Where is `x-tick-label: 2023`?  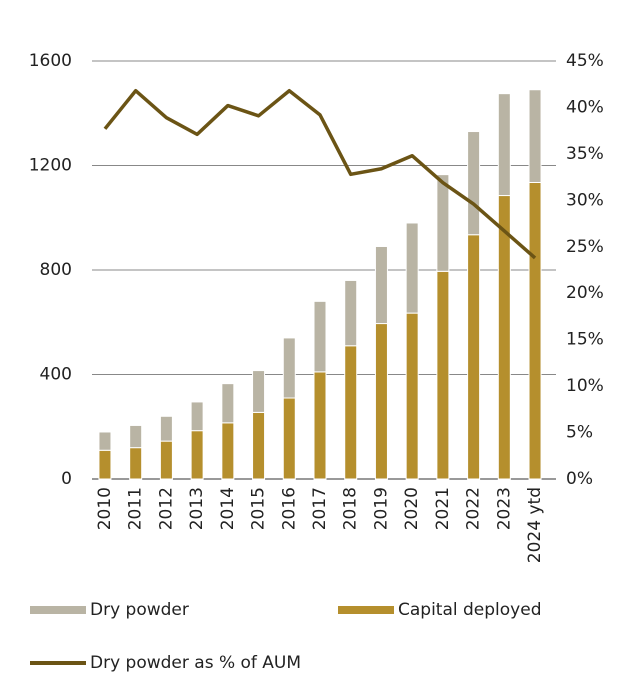
x-tick-label: 2023 is located at coordinates (504, 508).